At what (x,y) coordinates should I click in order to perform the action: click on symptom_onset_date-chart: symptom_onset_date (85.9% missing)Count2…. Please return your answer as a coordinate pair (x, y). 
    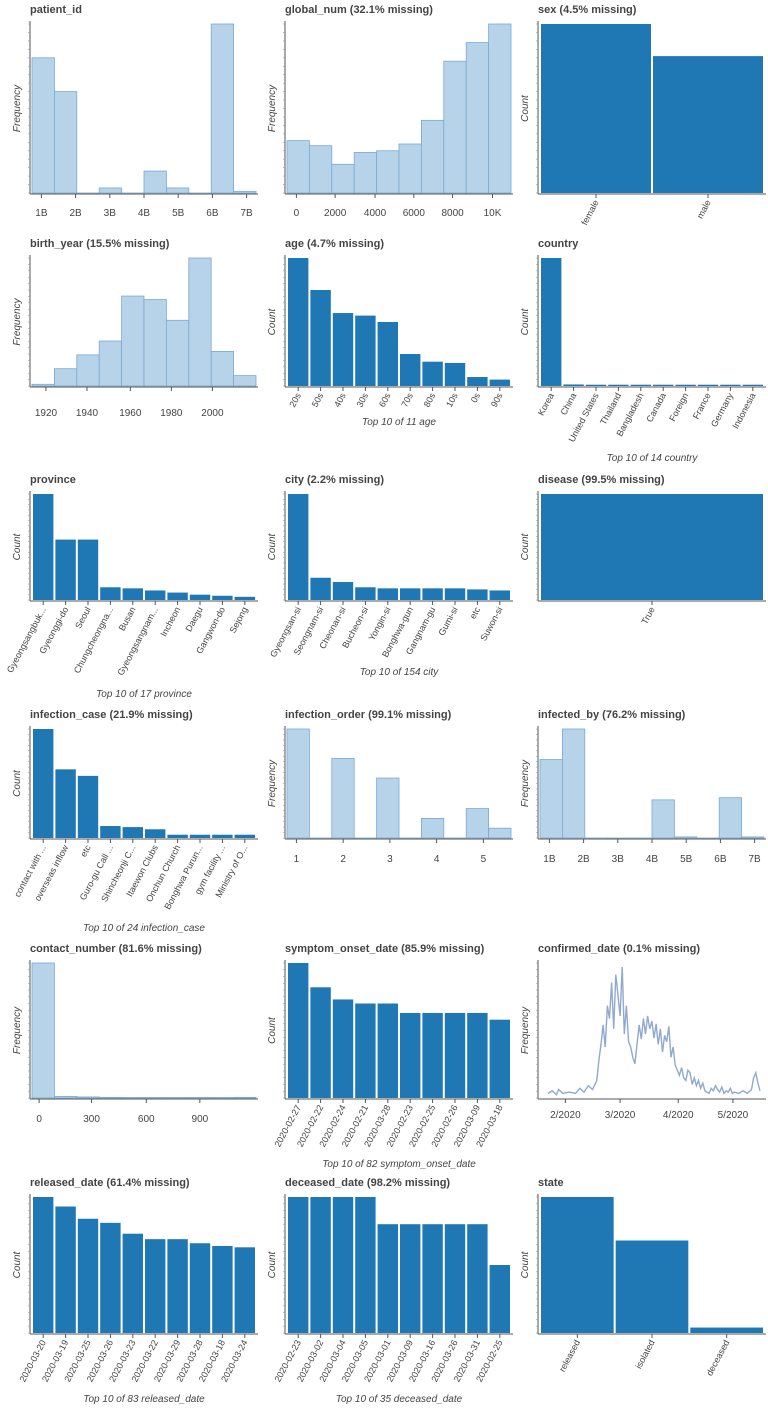
    Looking at the image, I should click on (390, 1056).